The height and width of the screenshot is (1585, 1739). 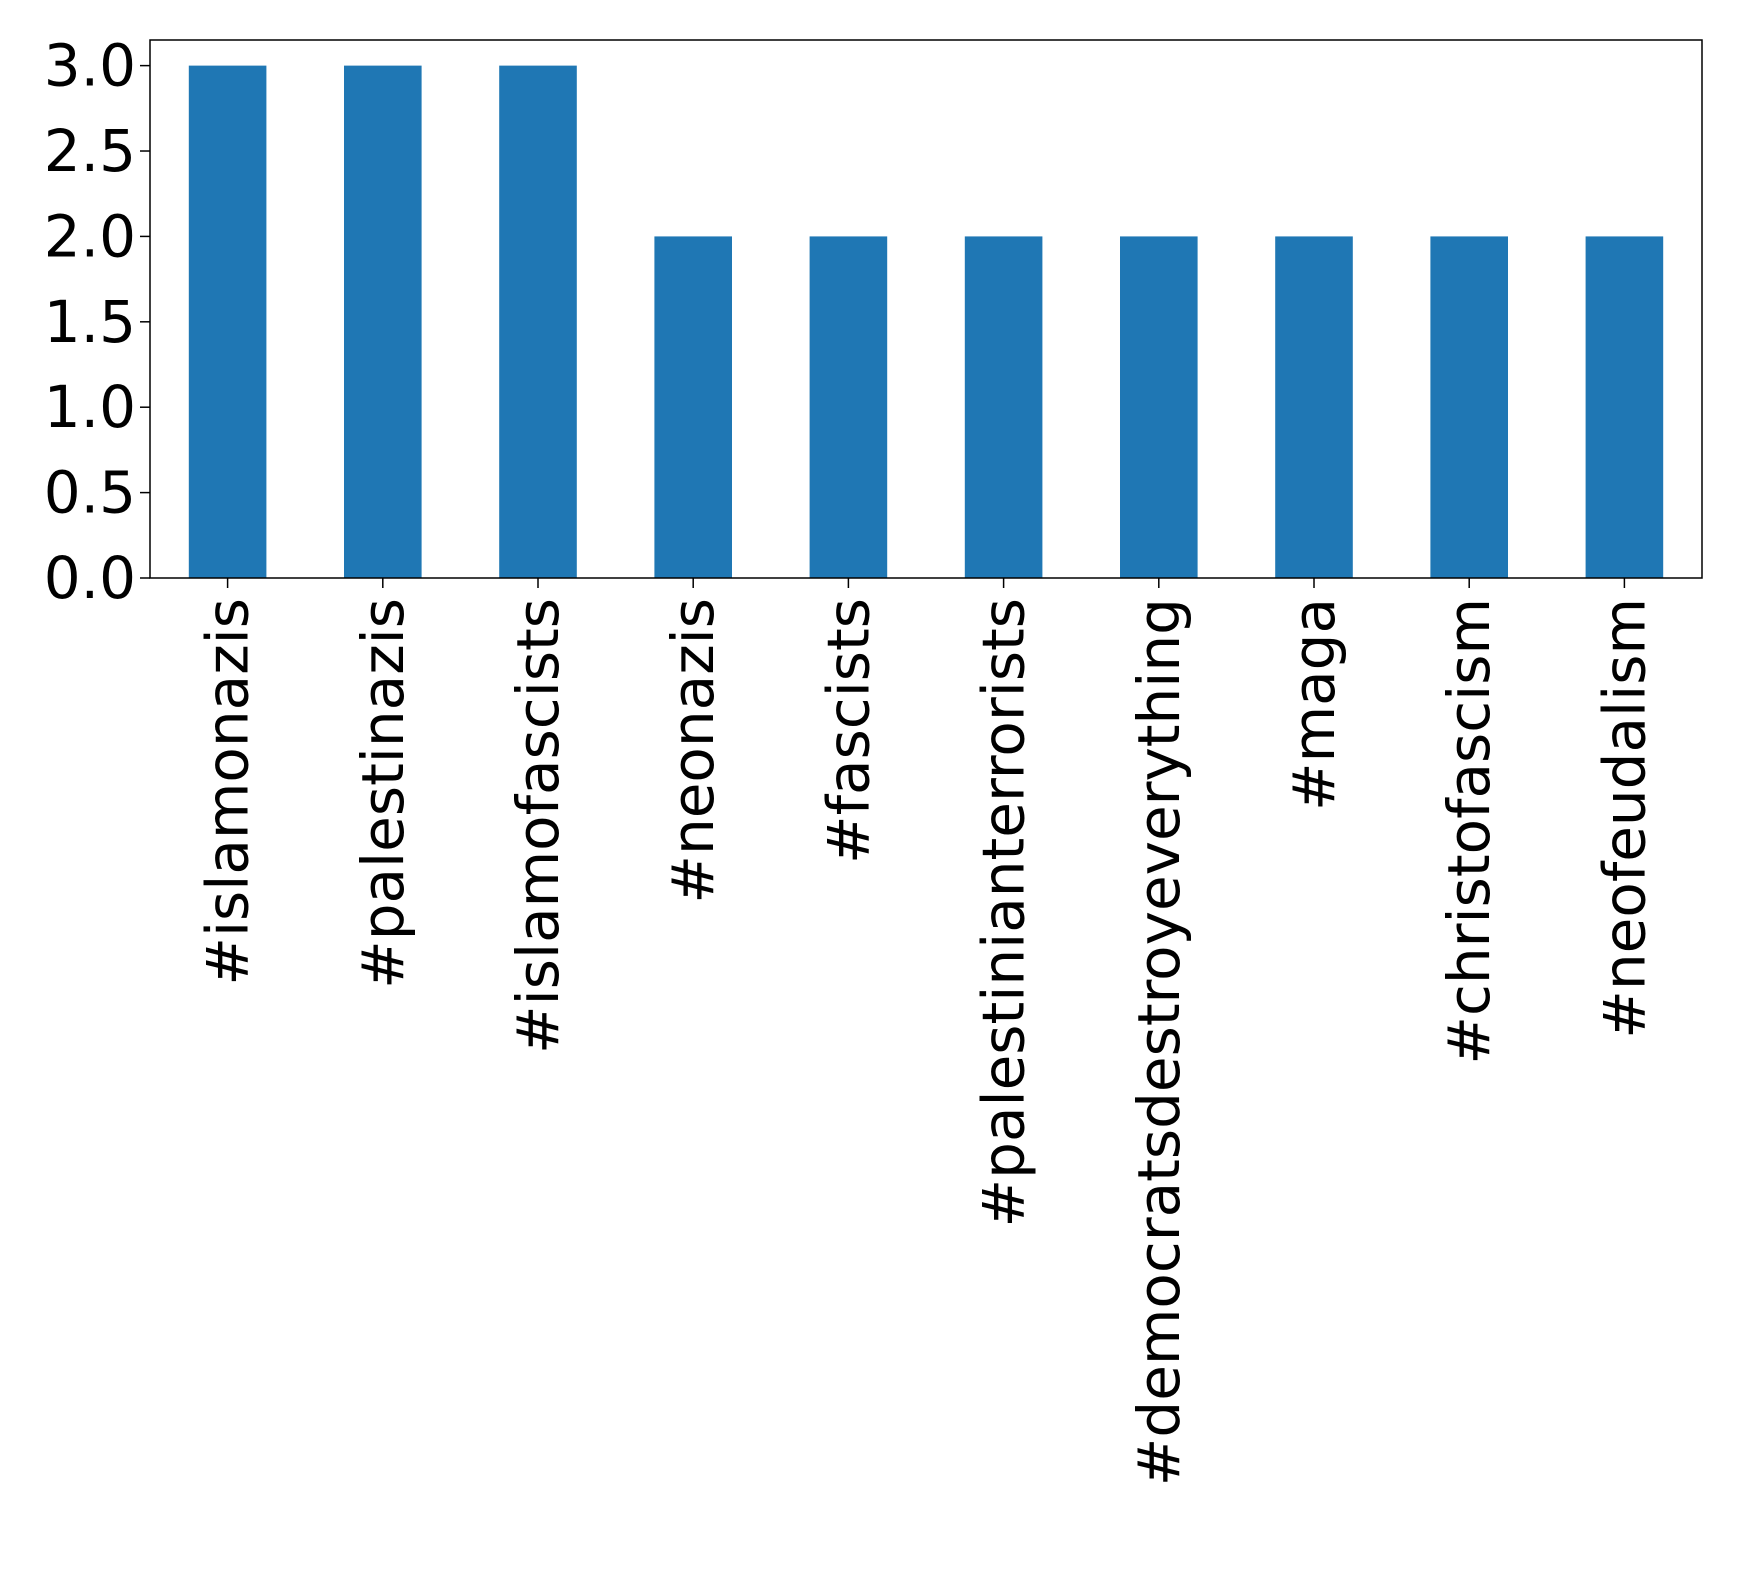 I want to click on y-tick-label-3: 1.5, so click(x=90, y=322).